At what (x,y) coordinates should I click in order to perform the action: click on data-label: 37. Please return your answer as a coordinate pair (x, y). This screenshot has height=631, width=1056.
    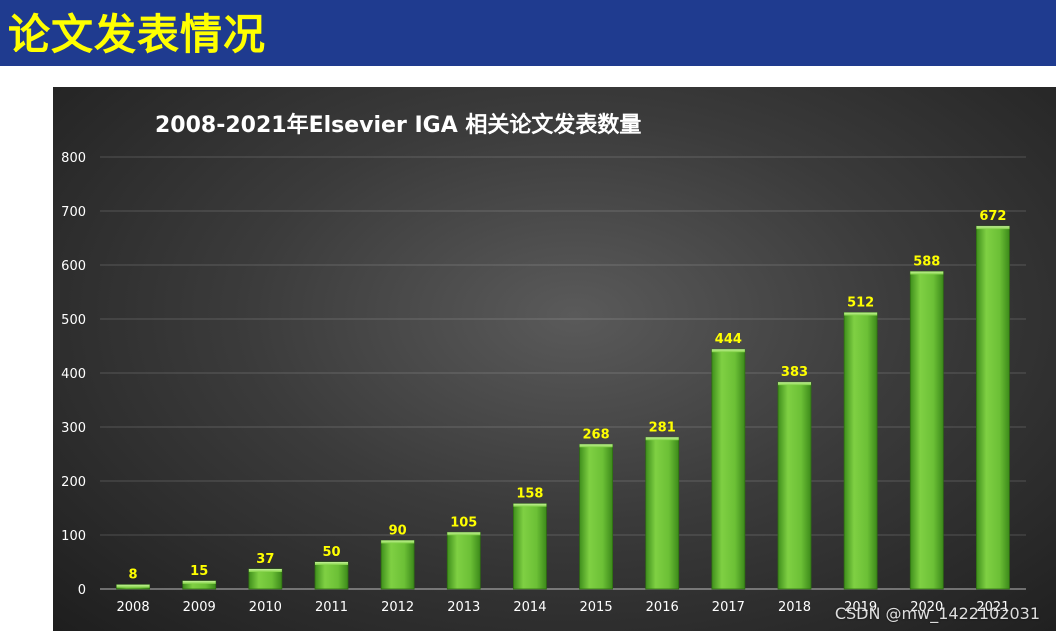
    Looking at the image, I should click on (265, 559).